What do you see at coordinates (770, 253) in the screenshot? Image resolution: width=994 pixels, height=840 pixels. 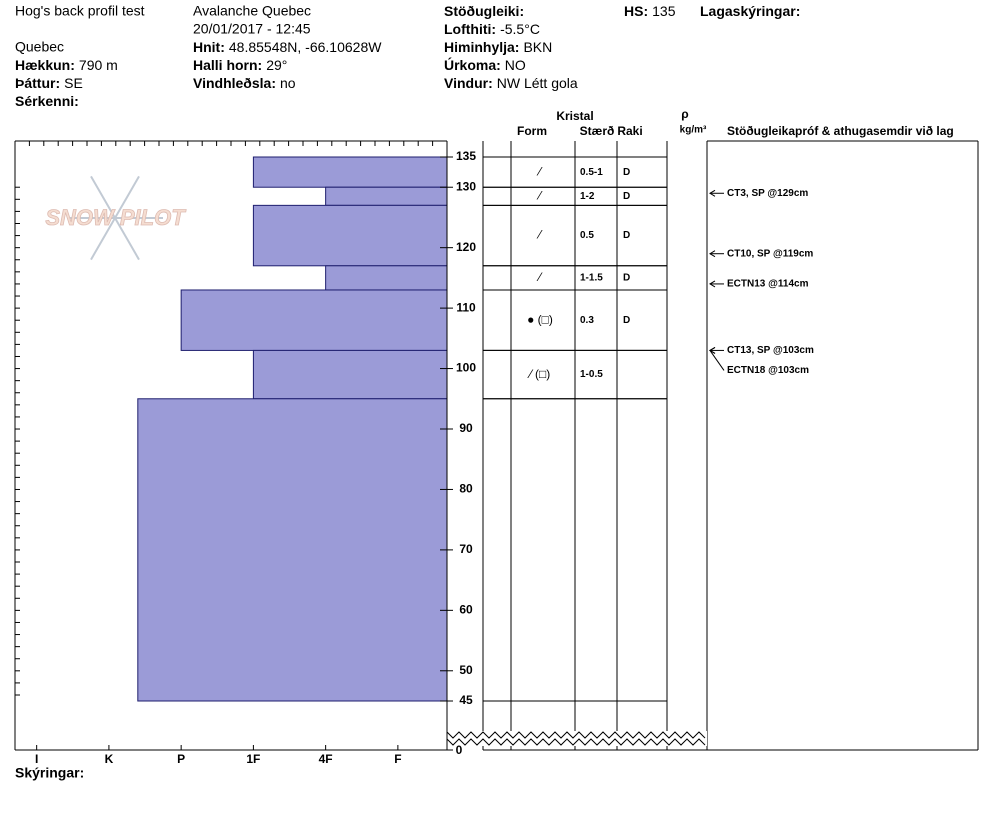 I see `test-label: CT10, SP @119cm` at bounding box center [770, 253].